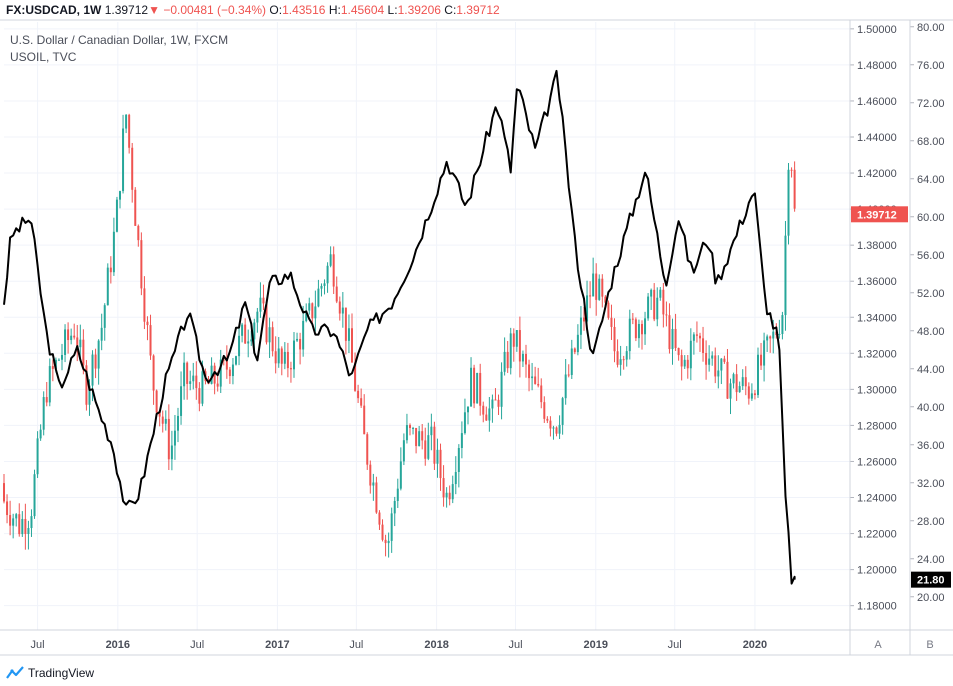 The image size is (953, 686). I want to click on close-label: C:, so click(450, 10).